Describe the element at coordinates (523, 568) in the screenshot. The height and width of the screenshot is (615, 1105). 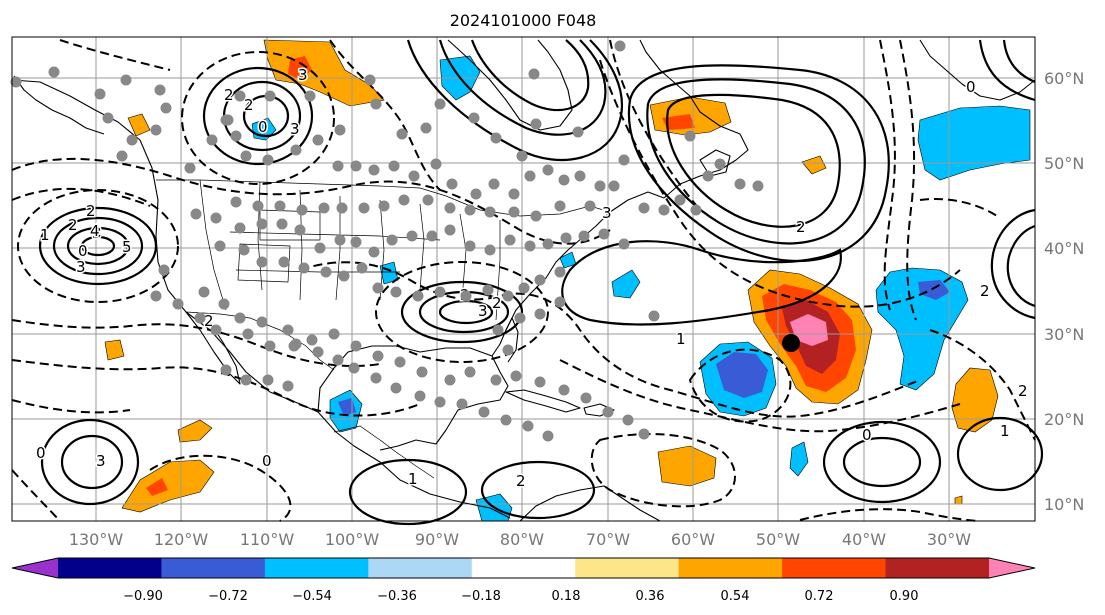
I see `colorbar-outline` at that location.